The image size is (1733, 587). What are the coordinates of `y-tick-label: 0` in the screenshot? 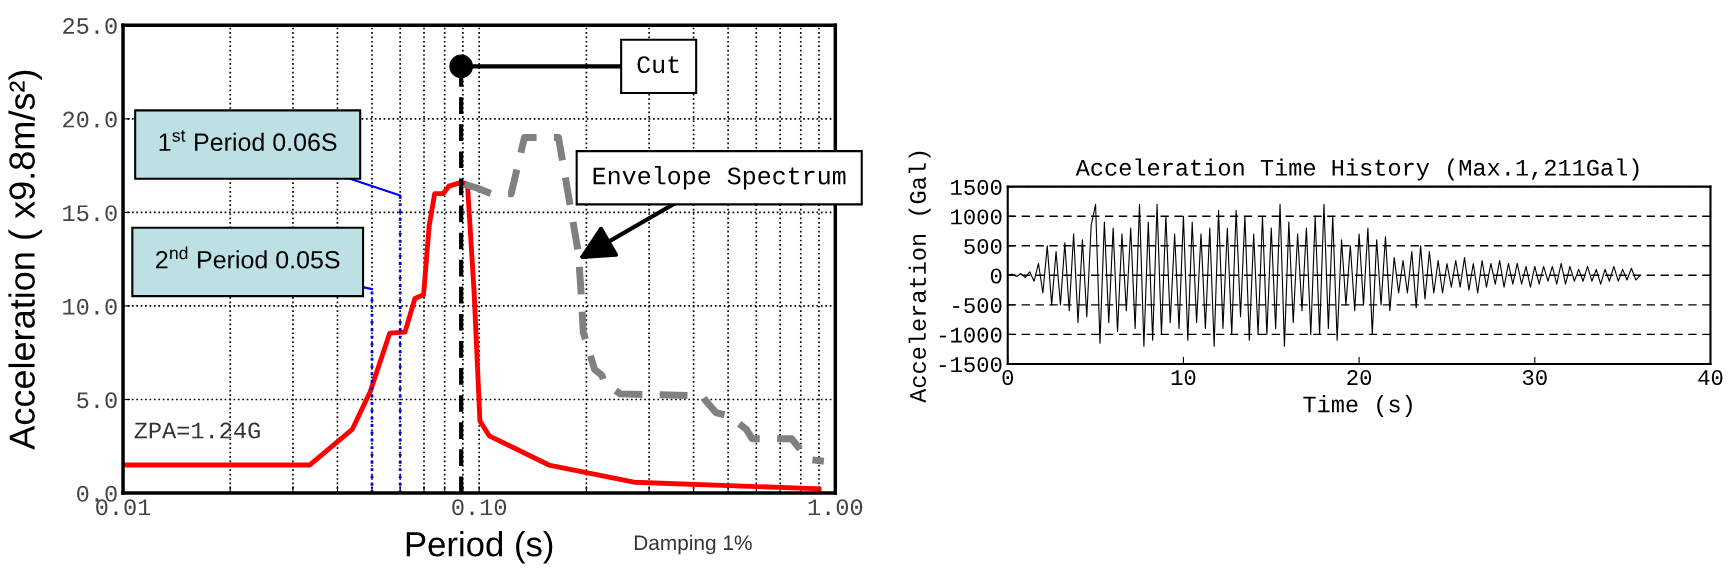 It's located at (996, 276).